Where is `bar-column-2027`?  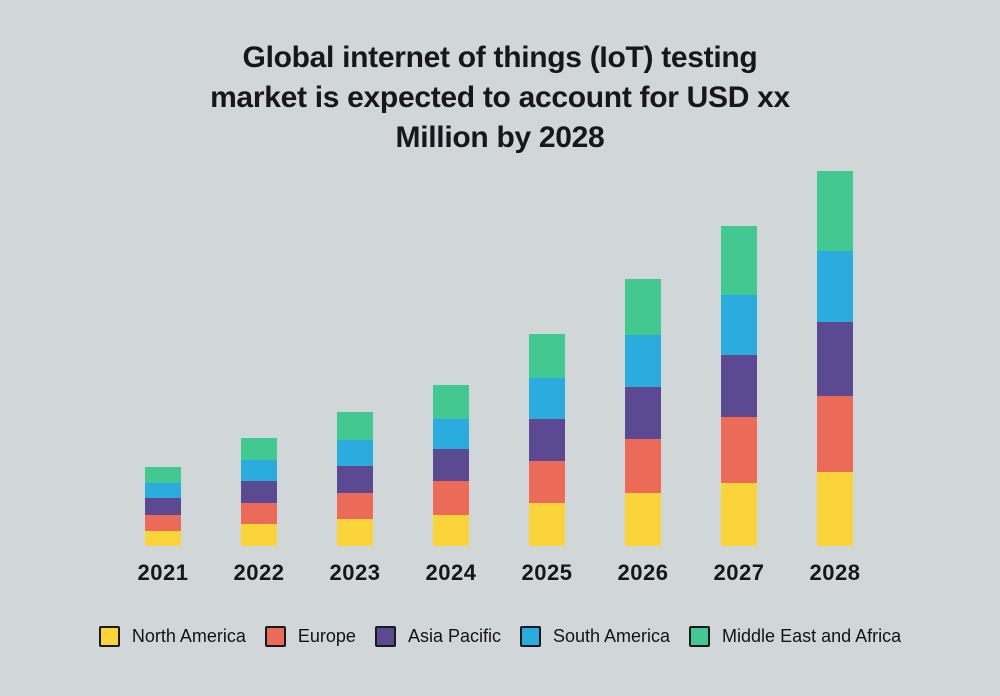
bar-column-2027 is located at coordinates (739, 386).